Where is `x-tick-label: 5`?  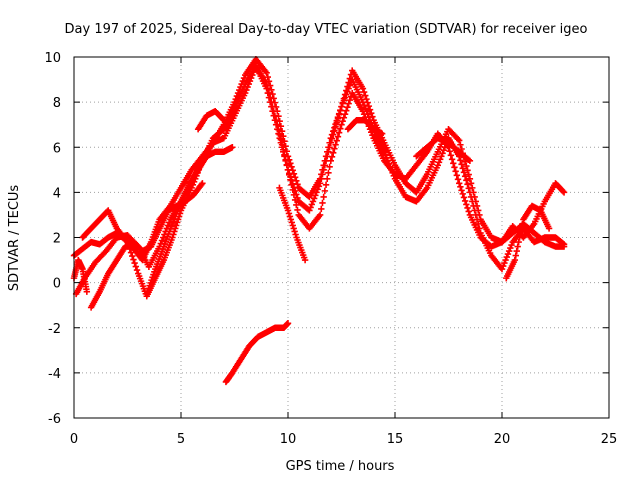
x-tick-label: 5 is located at coordinates (181, 439).